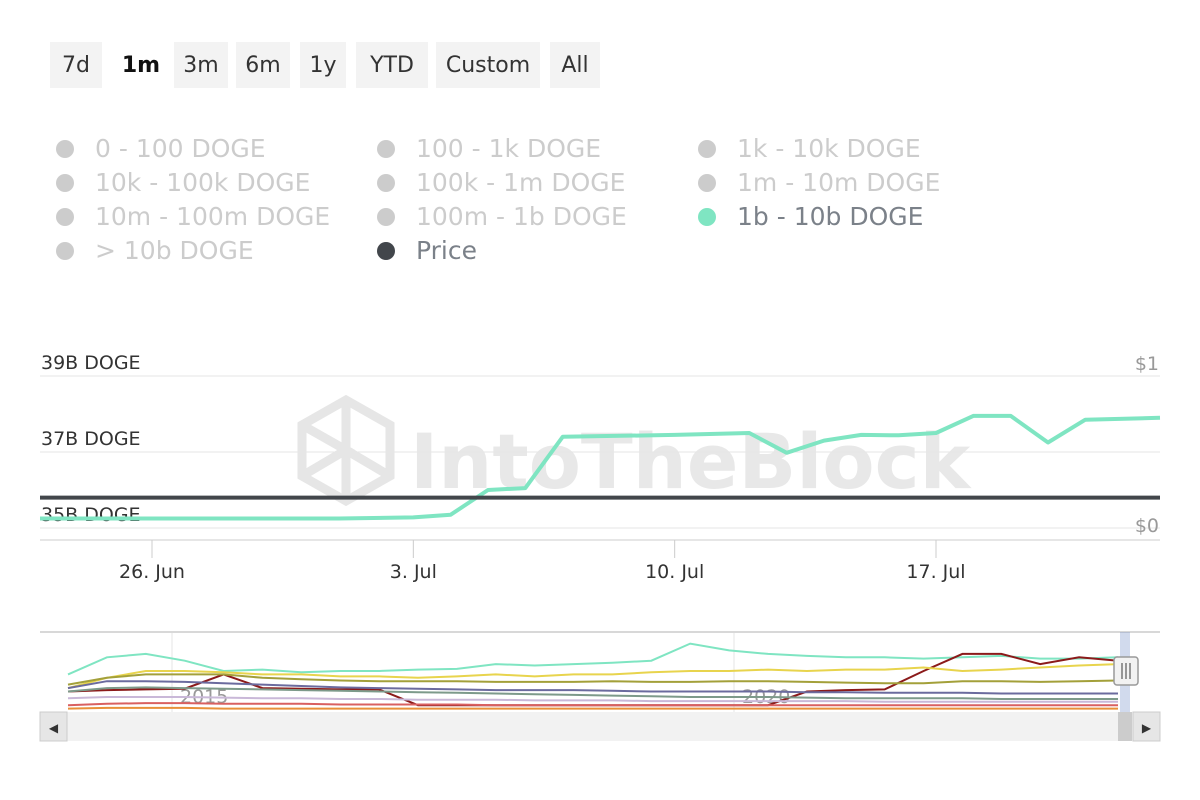  What do you see at coordinates (201, 65) in the screenshot?
I see `range-button-3m: 3m` at bounding box center [201, 65].